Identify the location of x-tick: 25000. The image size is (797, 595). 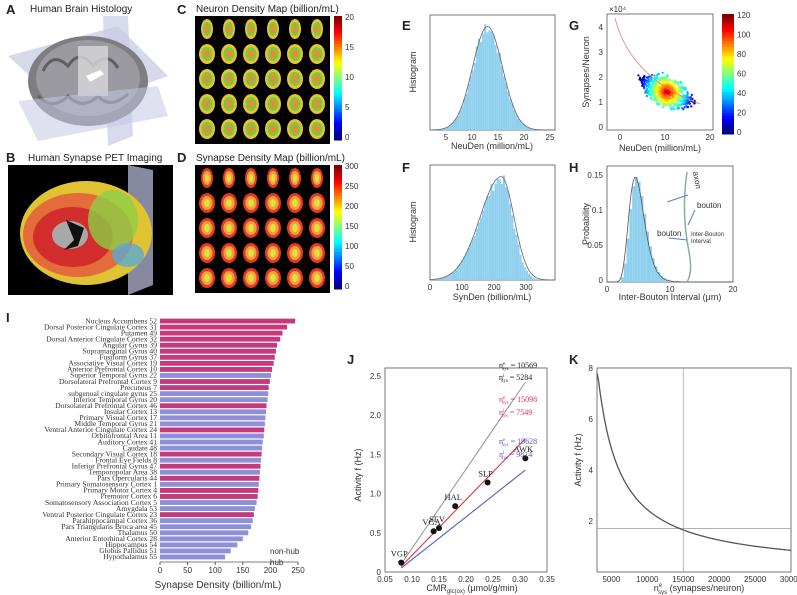
(755, 579).